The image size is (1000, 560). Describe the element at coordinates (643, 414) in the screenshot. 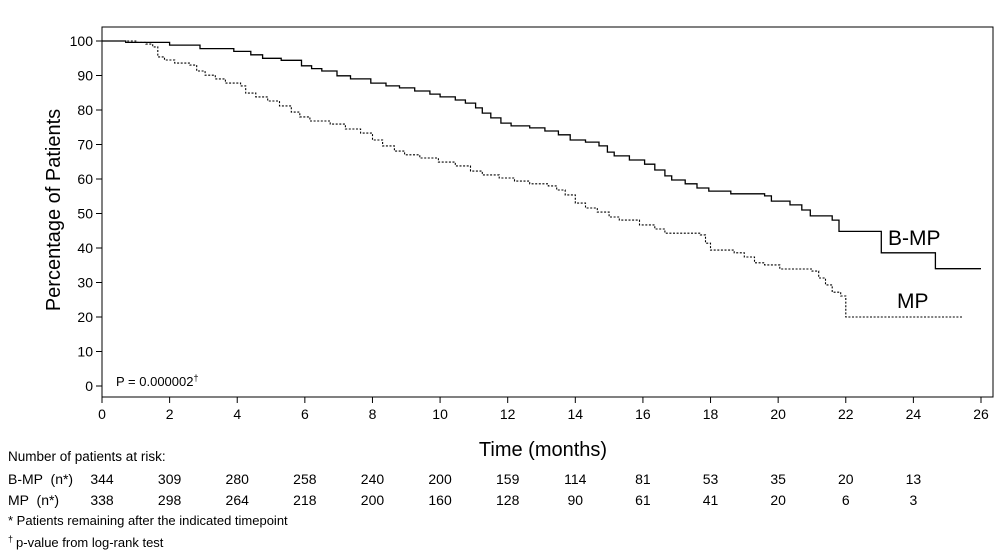

I see `x-tick-label: 16` at that location.